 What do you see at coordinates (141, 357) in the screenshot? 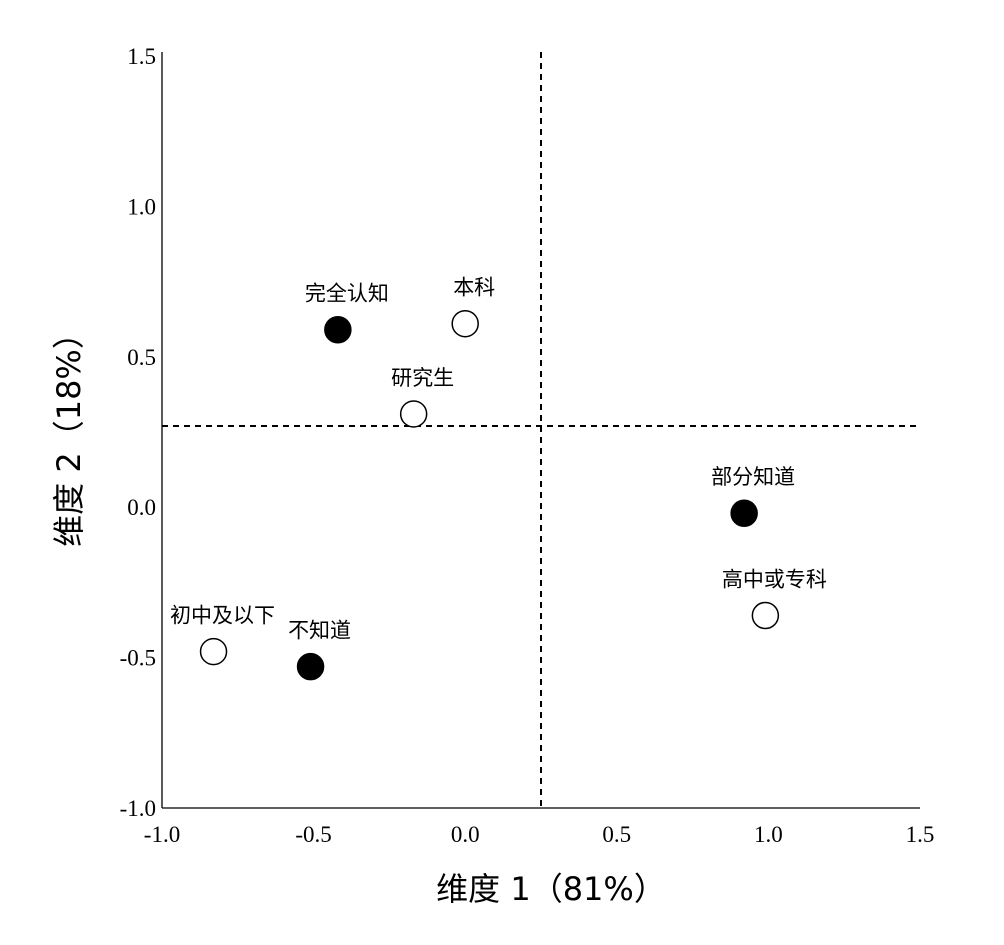
I see `y-tick-label: 0.5` at bounding box center [141, 357].